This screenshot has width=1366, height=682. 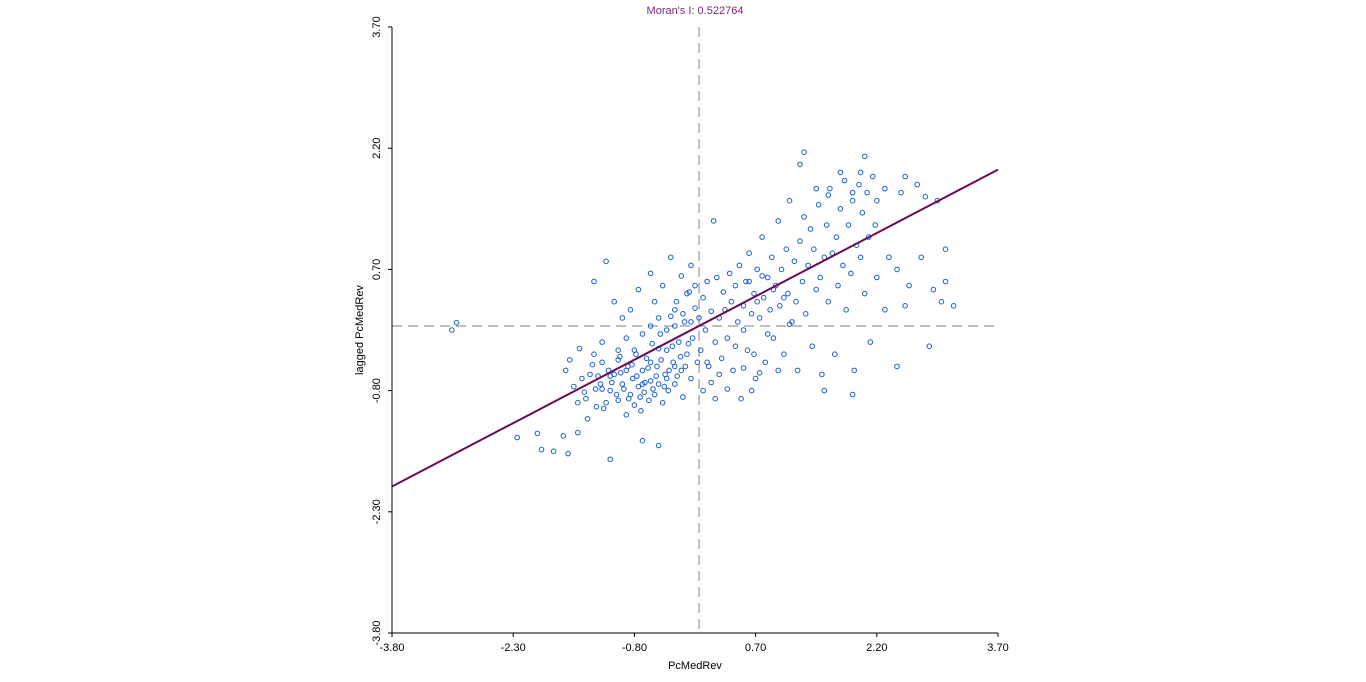 What do you see at coordinates (391, 648) in the screenshot?
I see `x-tick-label: -3.80` at bounding box center [391, 648].